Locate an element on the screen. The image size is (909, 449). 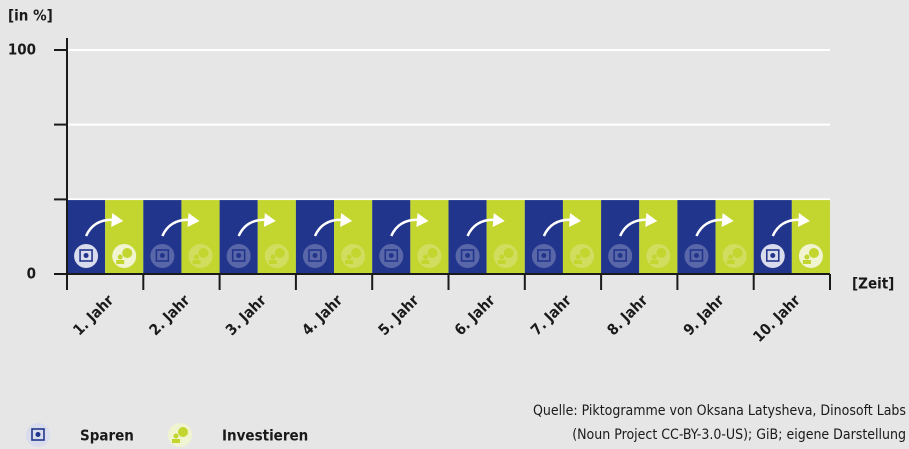
x-tick-label: 6. Jahr is located at coordinates (475, 315).